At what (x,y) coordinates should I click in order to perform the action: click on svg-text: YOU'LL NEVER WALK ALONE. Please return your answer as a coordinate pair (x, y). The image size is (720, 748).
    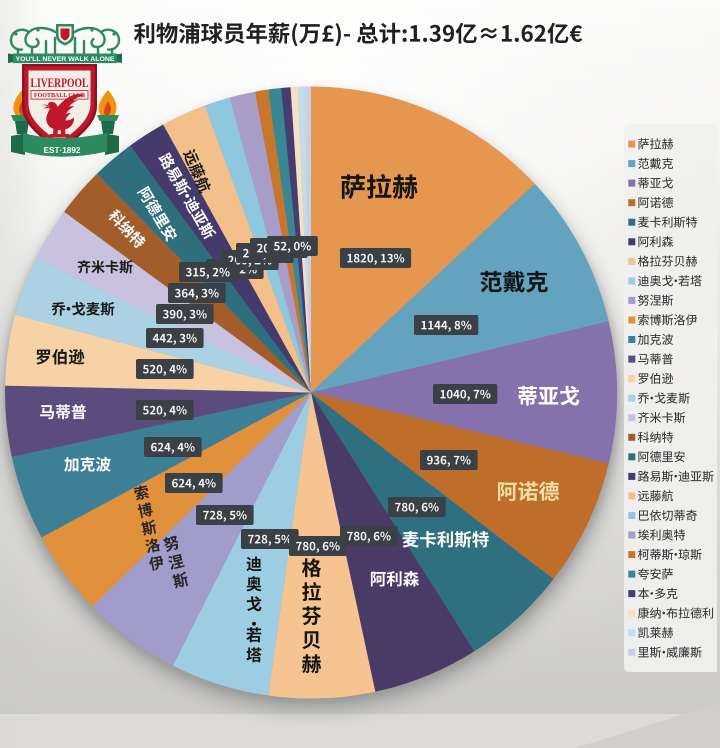
    Looking at the image, I should click on (66, 59).